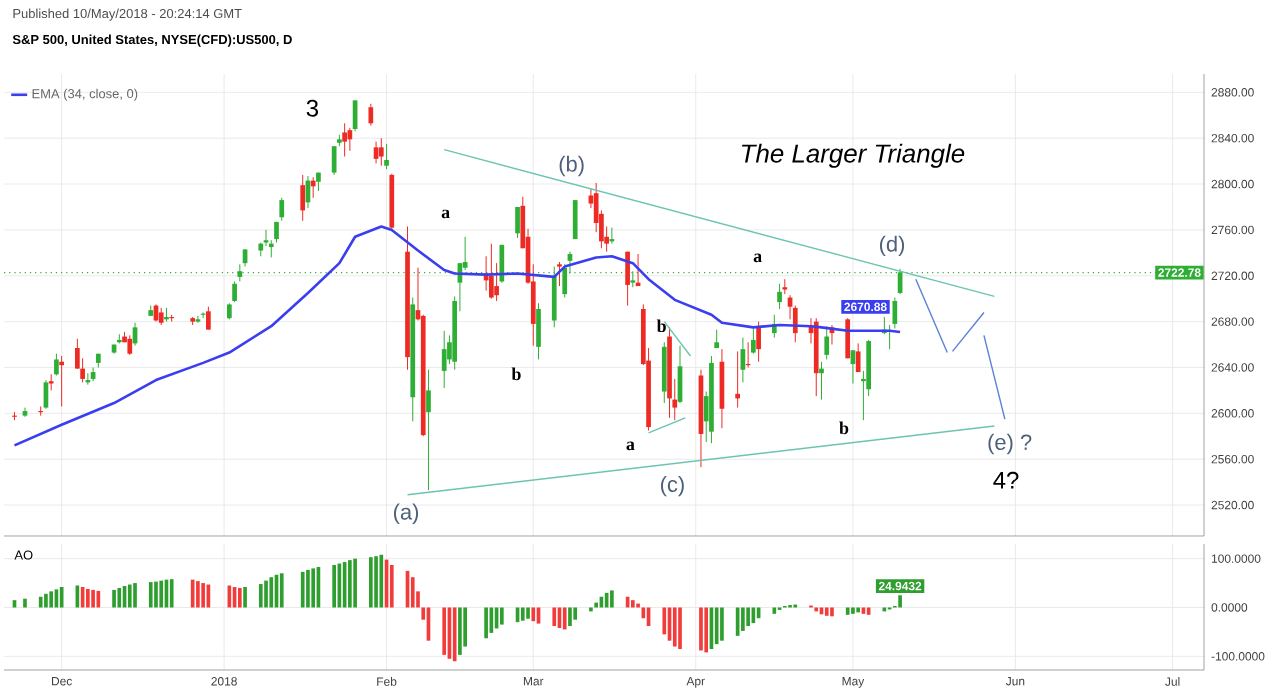 The height and width of the screenshot is (696, 1280). What do you see at coordinates (406, 514) in the screenshot?
I see `annotation: (a)` at bounding box center [406, 514].